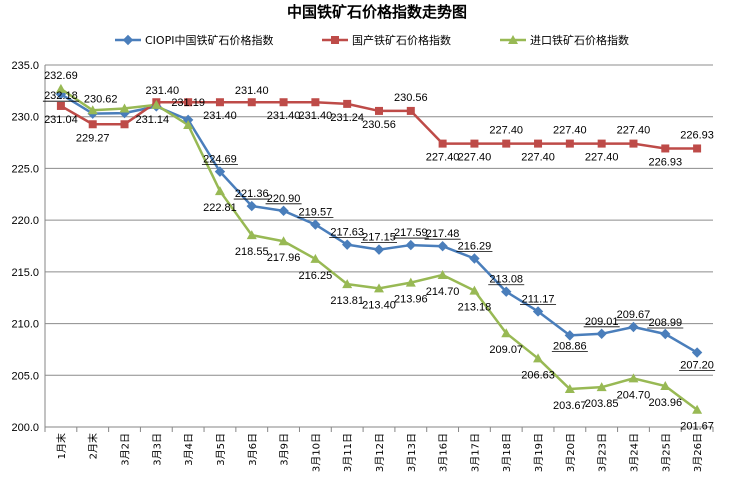 This screenshot has height=490, width=755. What do you see at coordinates (506, 280) in the screenshot?
I see `data-label: 213.08` at bounding box center [506, 280].